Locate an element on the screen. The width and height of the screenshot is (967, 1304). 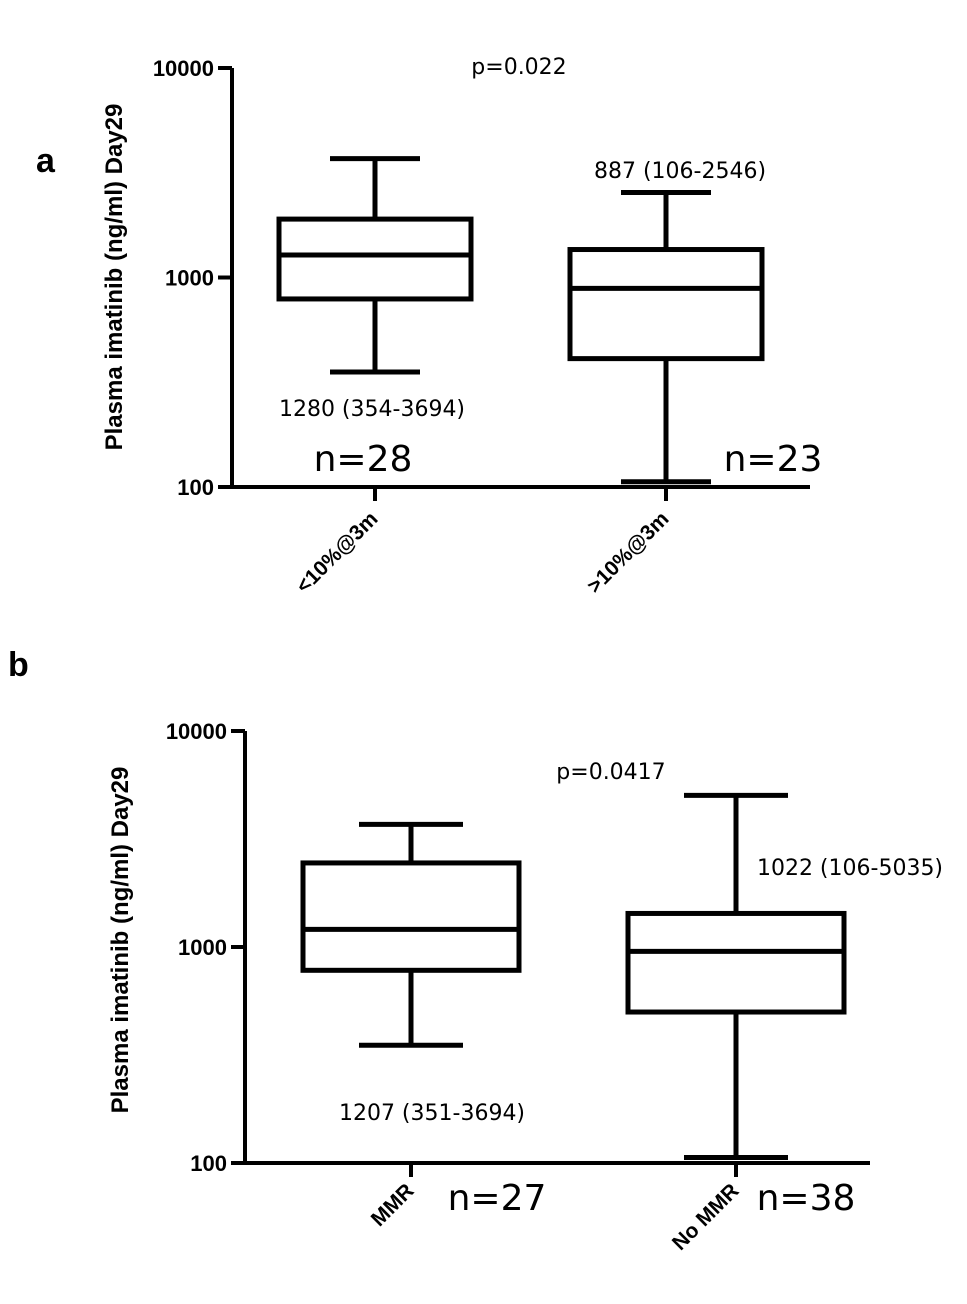
panel-label: b is located at coordinates (18, 665).